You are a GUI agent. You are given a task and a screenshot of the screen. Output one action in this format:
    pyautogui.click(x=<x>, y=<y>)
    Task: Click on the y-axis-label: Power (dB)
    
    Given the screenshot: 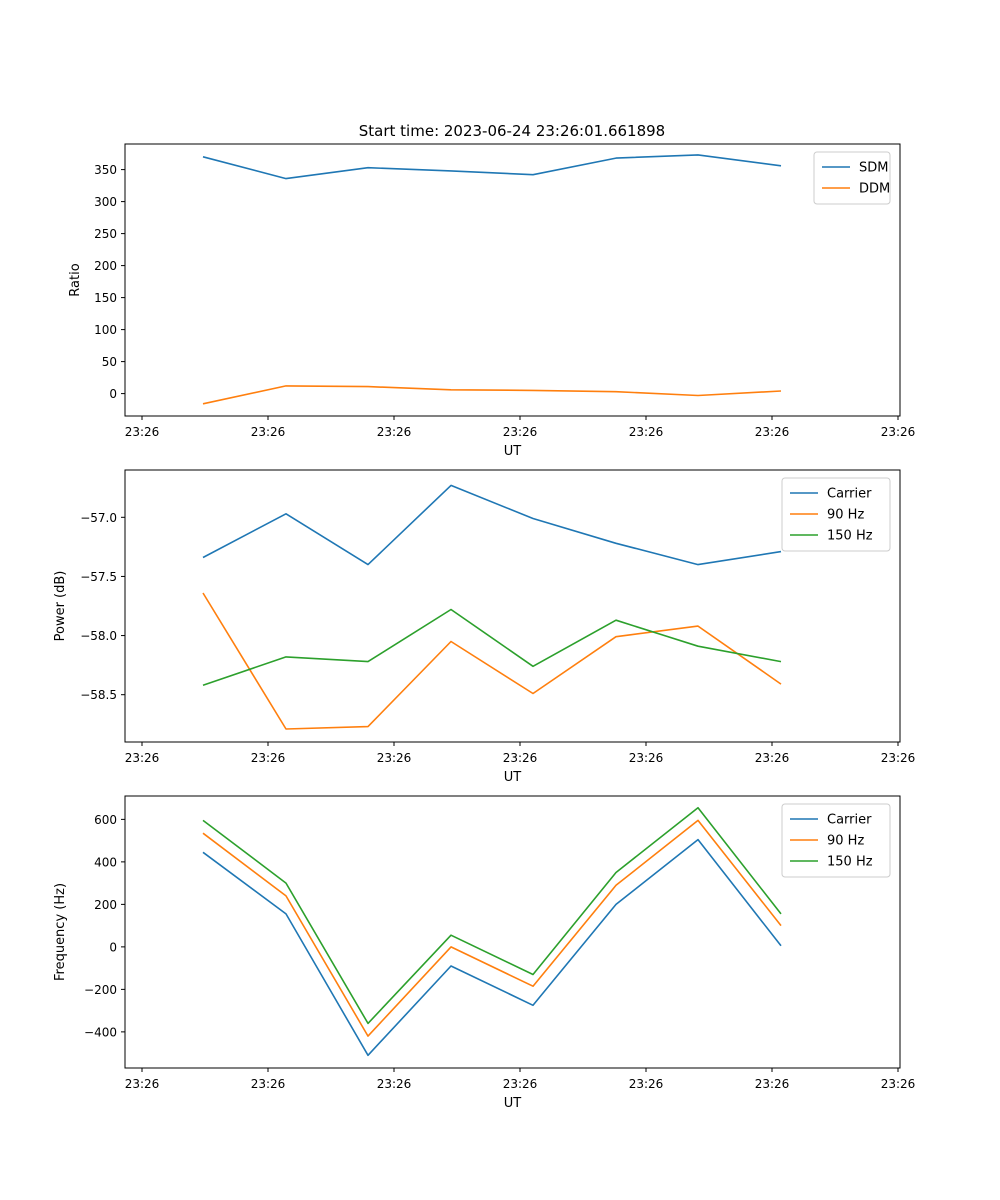 What is the action you would take?
    pyautogui.click(x=60, y=606)
    